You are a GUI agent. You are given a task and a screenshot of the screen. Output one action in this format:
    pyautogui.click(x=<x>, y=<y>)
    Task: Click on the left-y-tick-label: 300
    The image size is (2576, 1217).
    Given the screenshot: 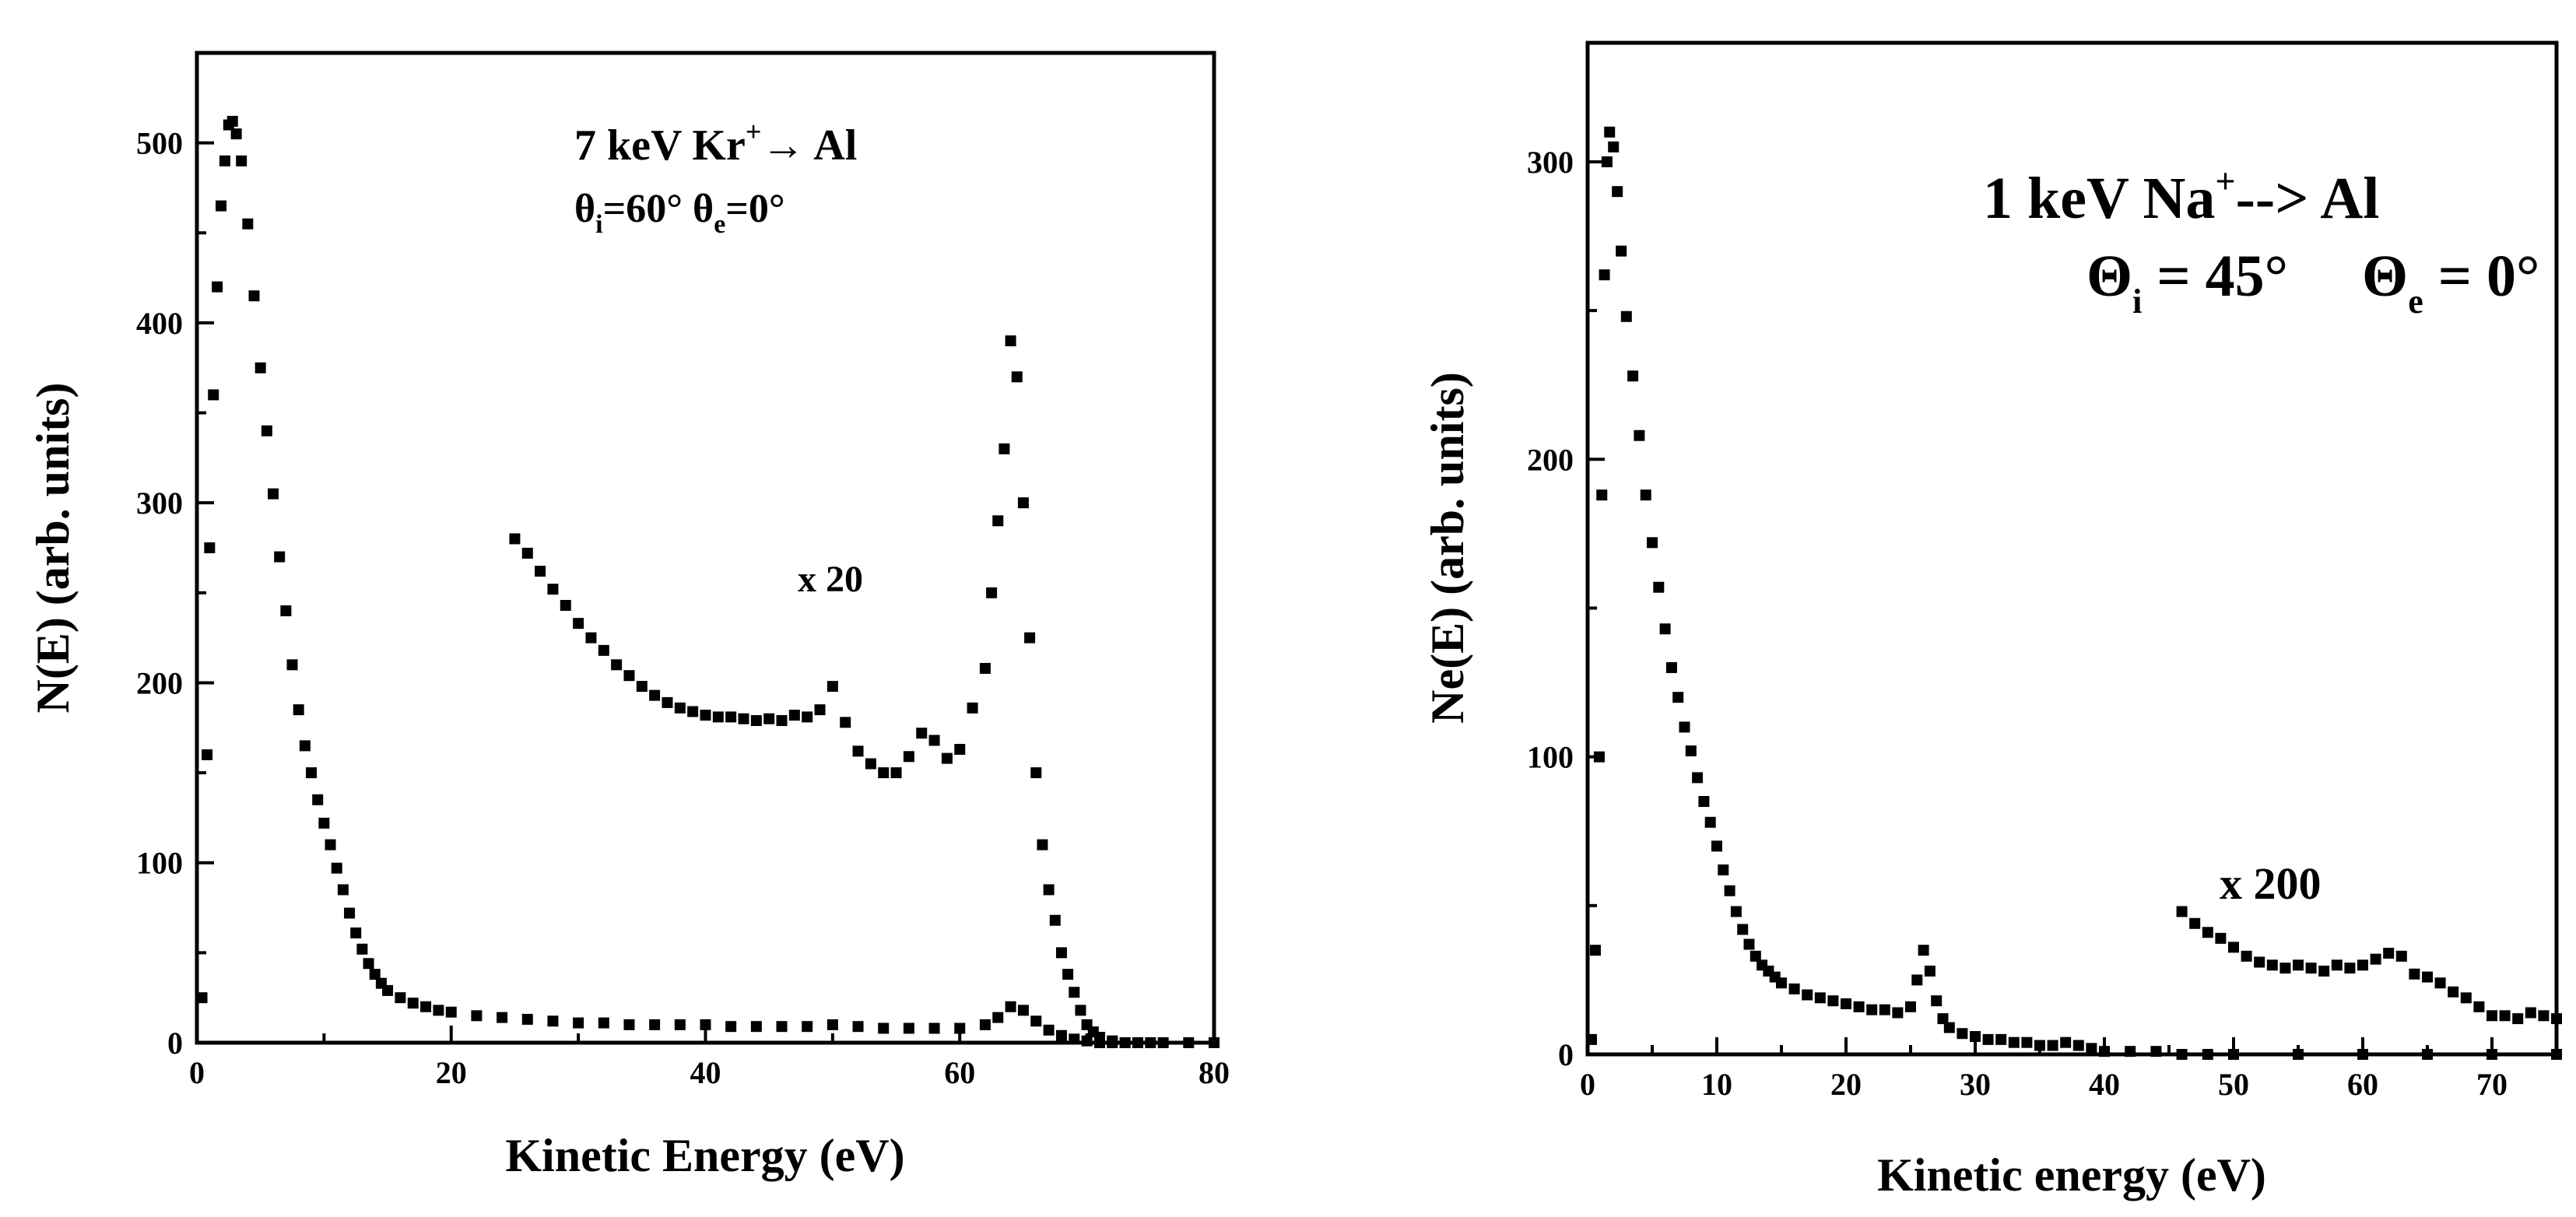 What is the action you would take?
    pyautogui.click(x=160, y=503)
    